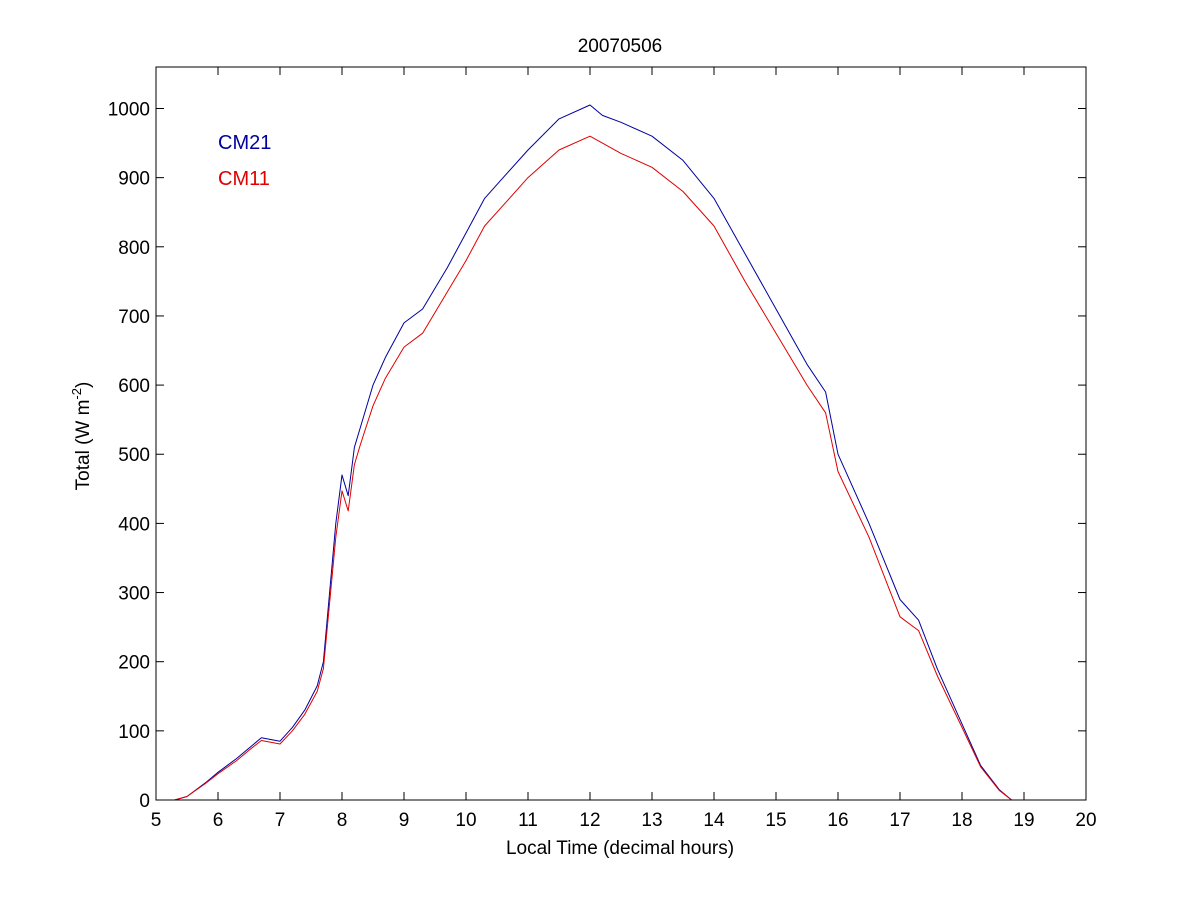 The image size is (1200, 905). Describe the element at coordinates (134, 455) in the screenshot. I see `y-tick-label: 500` at that location.